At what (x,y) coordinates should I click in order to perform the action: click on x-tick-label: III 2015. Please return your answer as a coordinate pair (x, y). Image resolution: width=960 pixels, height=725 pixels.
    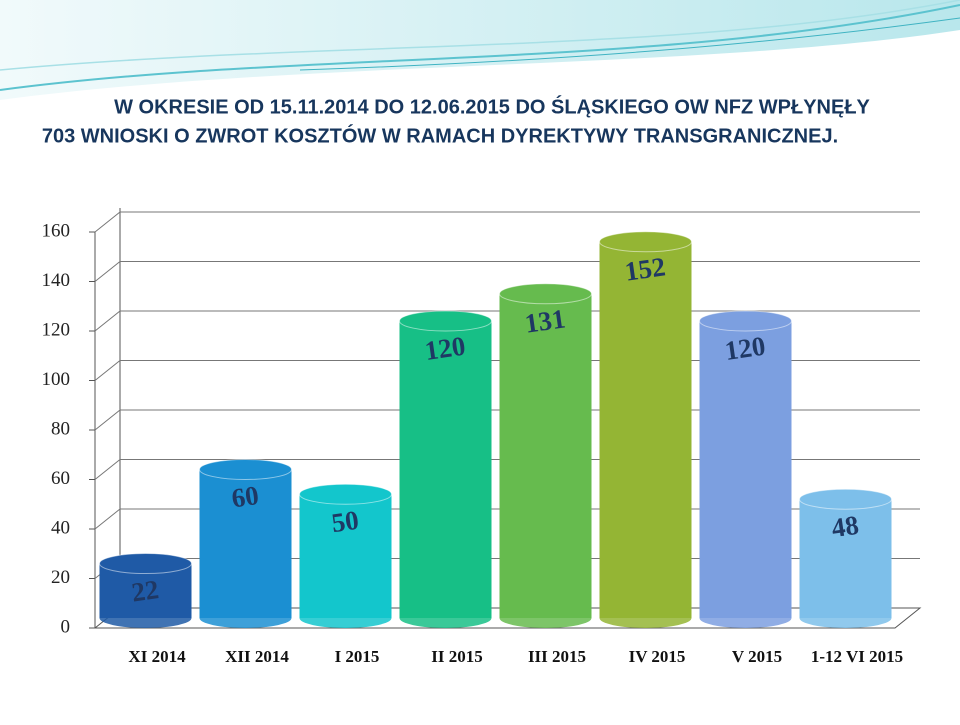
    Looking at the image, I should click on (557, 656).